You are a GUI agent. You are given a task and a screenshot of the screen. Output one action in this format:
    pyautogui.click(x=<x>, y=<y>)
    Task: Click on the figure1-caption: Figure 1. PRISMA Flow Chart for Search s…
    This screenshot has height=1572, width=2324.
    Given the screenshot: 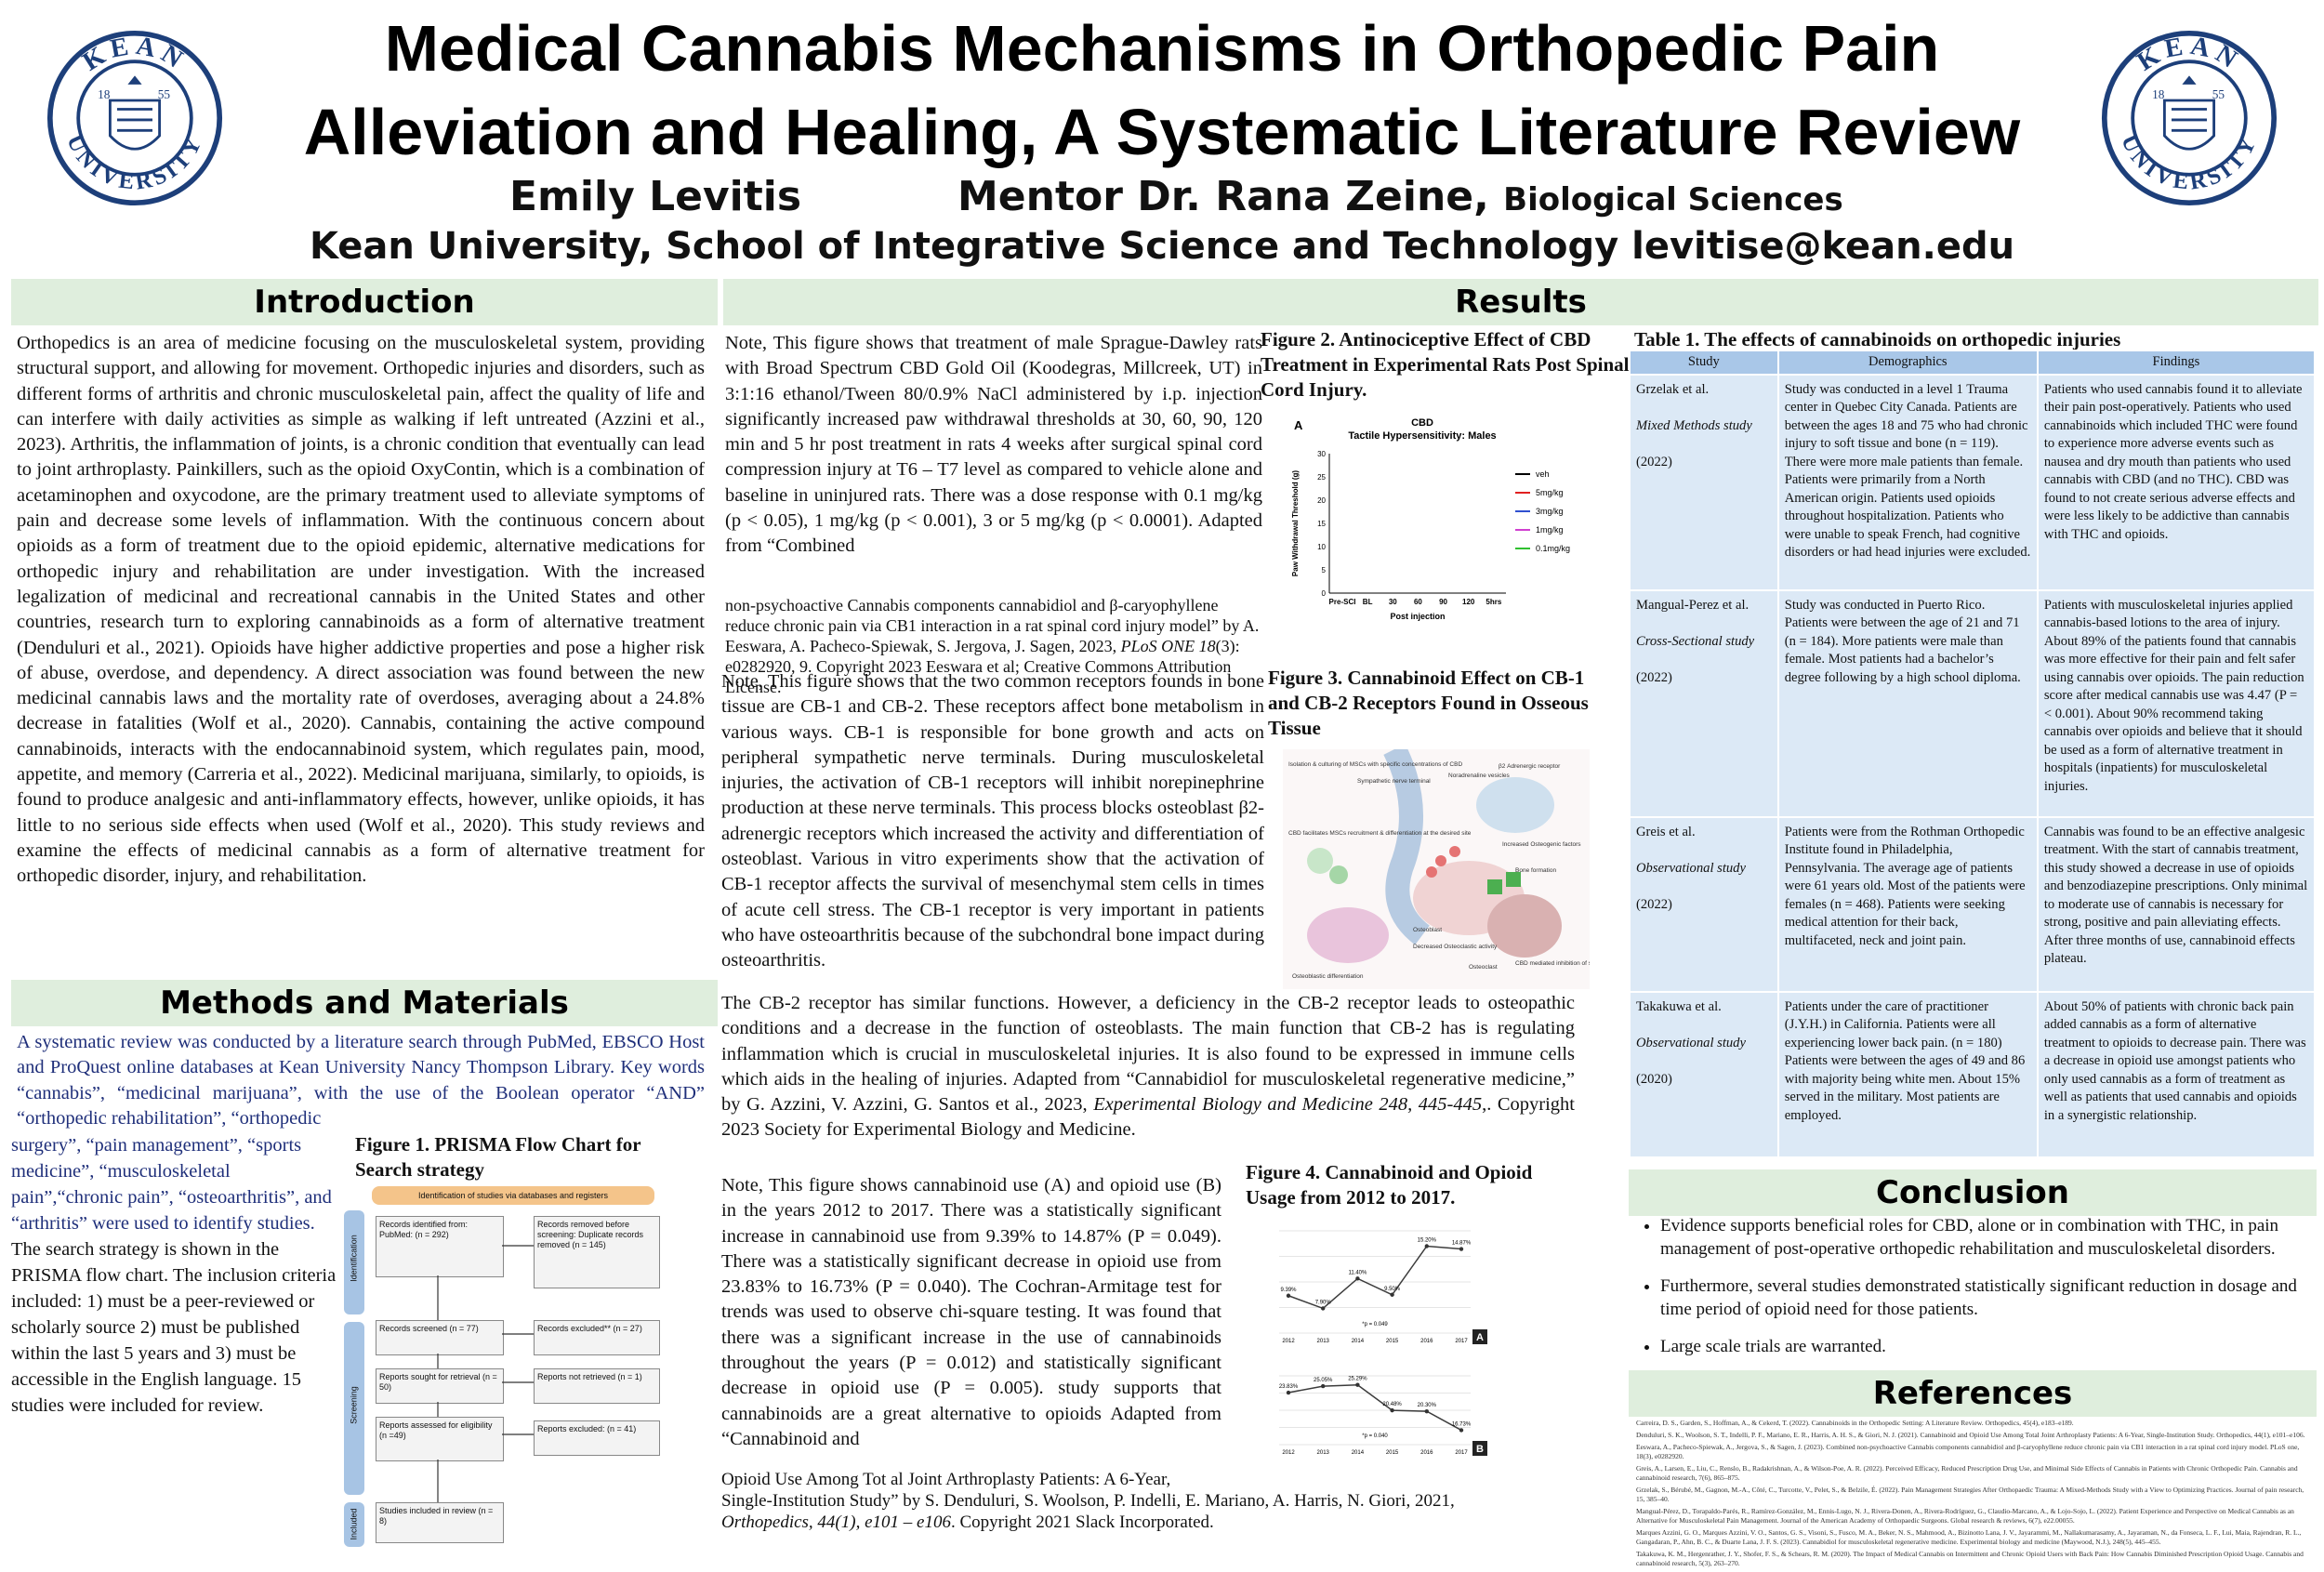 What is the action you would take?
    pyautogui.click(x=498, y=1157)
    